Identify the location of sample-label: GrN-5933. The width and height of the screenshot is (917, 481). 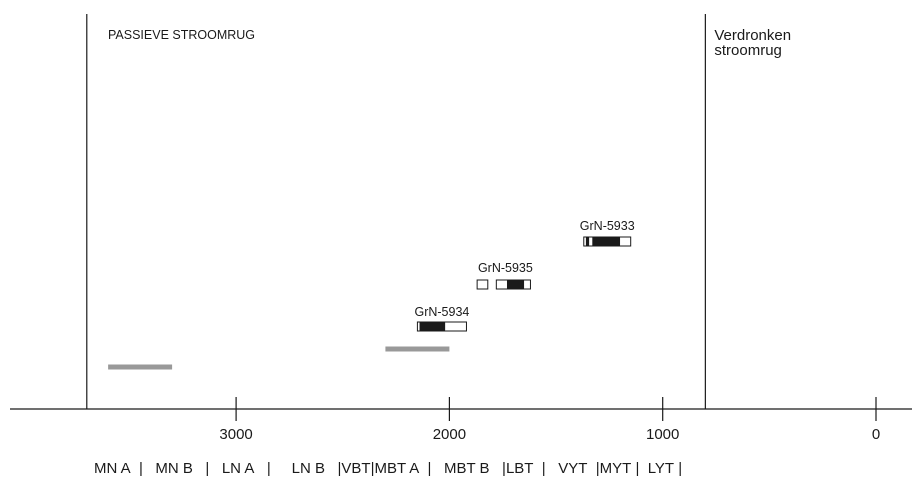
(607, 226).